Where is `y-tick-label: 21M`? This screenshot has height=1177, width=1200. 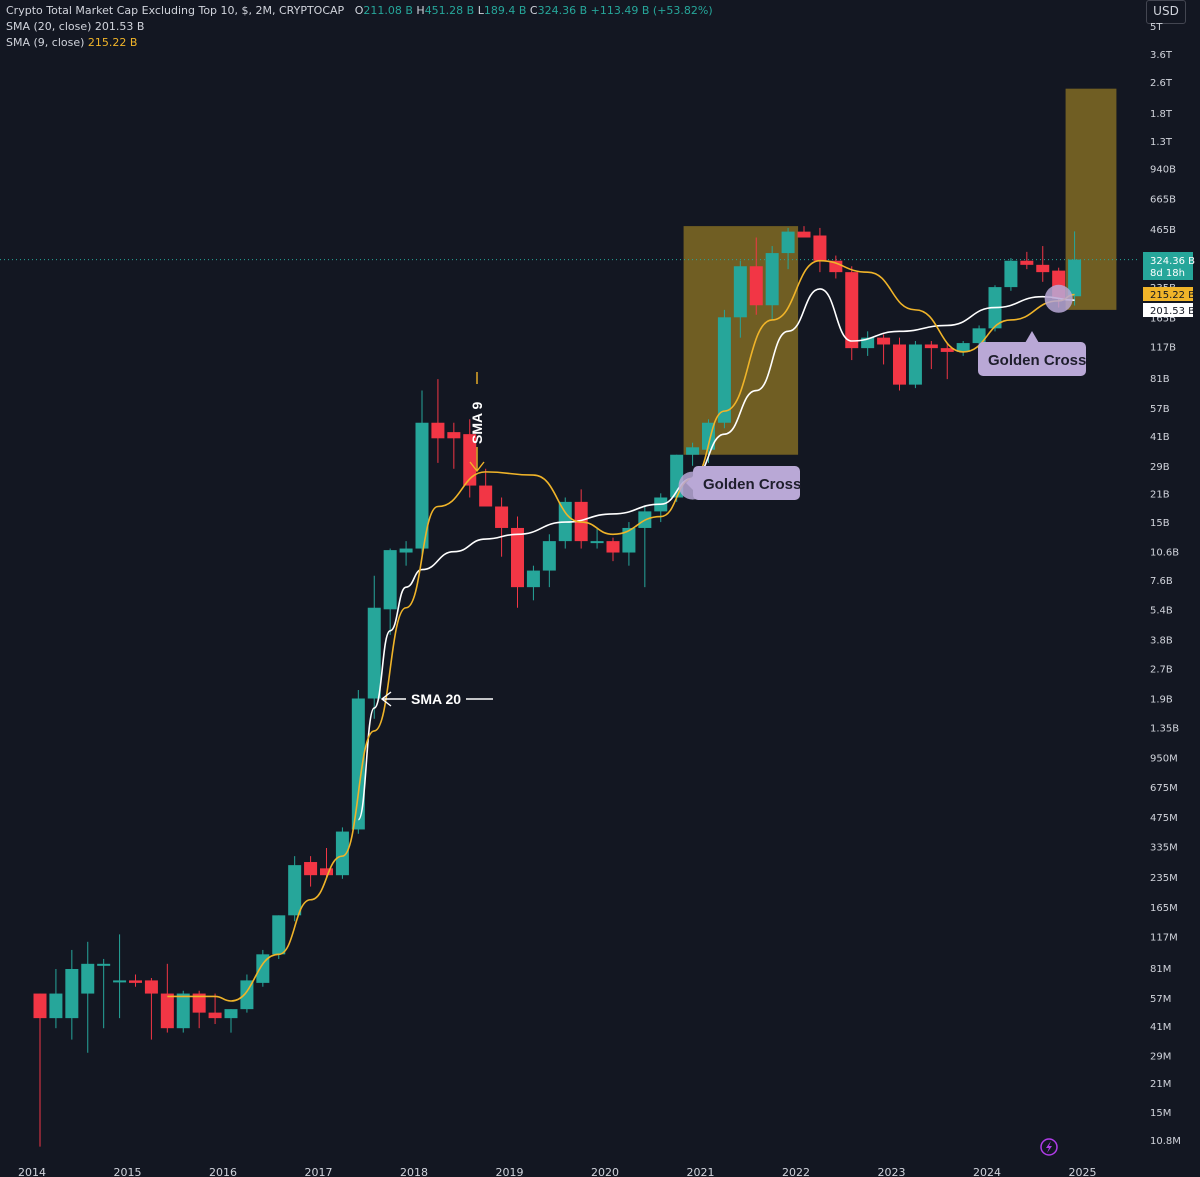
y-tick-label: 21M is located at coordinates (1160, 1084).